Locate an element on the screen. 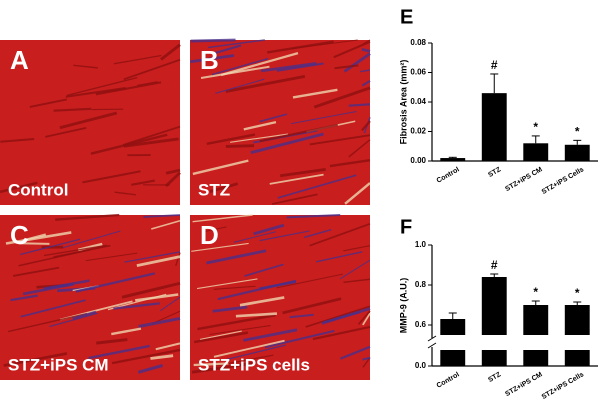 The image size is (612, 413). significance-mark: # is located at coordinates (494, 265).